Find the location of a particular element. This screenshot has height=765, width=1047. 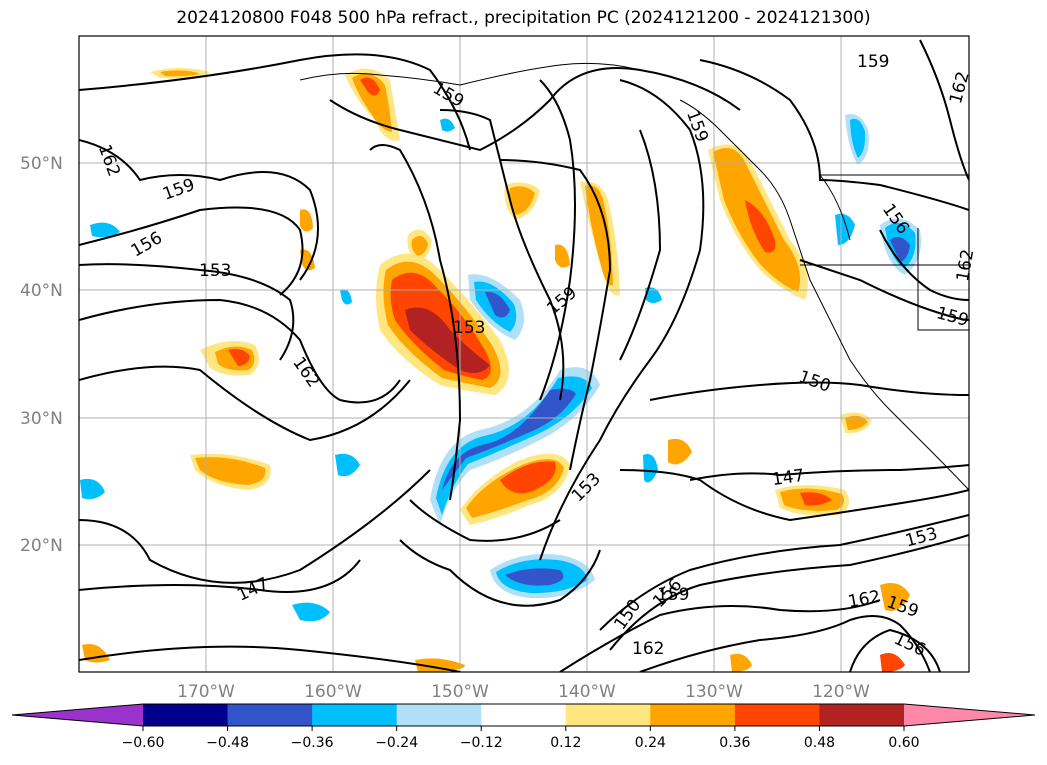

lon-label-130w: 130°W is located at coordinates (714, 692).